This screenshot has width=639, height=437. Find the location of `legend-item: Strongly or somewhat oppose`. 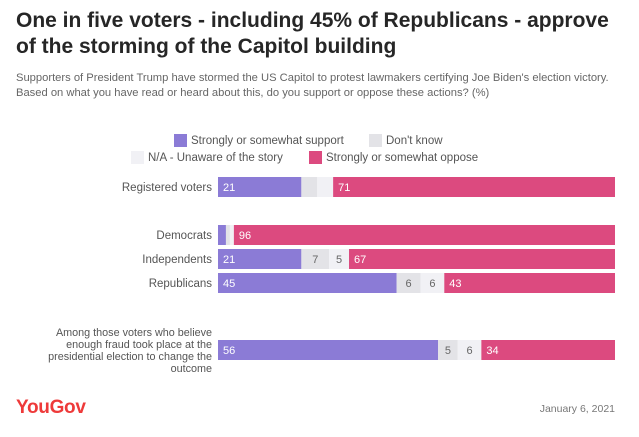

legend-item: Strongly or somewhat oppose is located at coordinates (393, 157).